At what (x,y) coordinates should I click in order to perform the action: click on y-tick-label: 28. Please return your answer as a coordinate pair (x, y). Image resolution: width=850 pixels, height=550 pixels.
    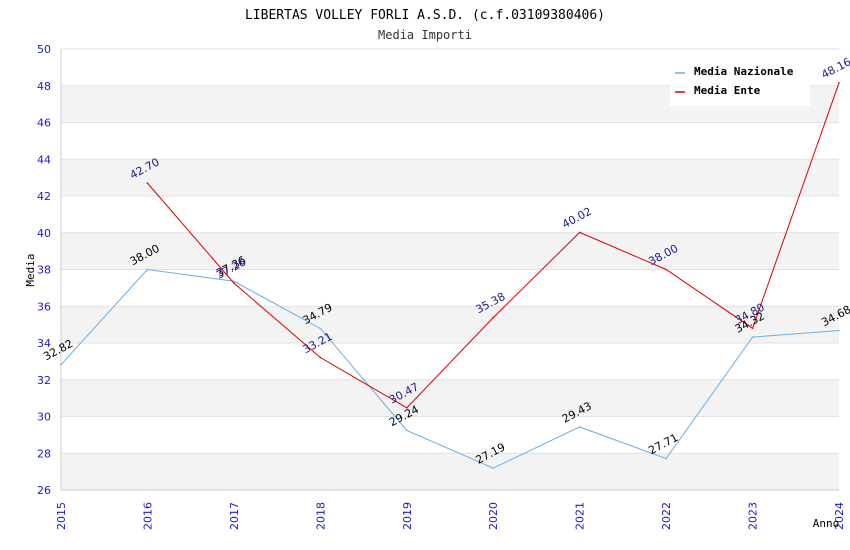
    Looking at the image, I should click on (44, 453).